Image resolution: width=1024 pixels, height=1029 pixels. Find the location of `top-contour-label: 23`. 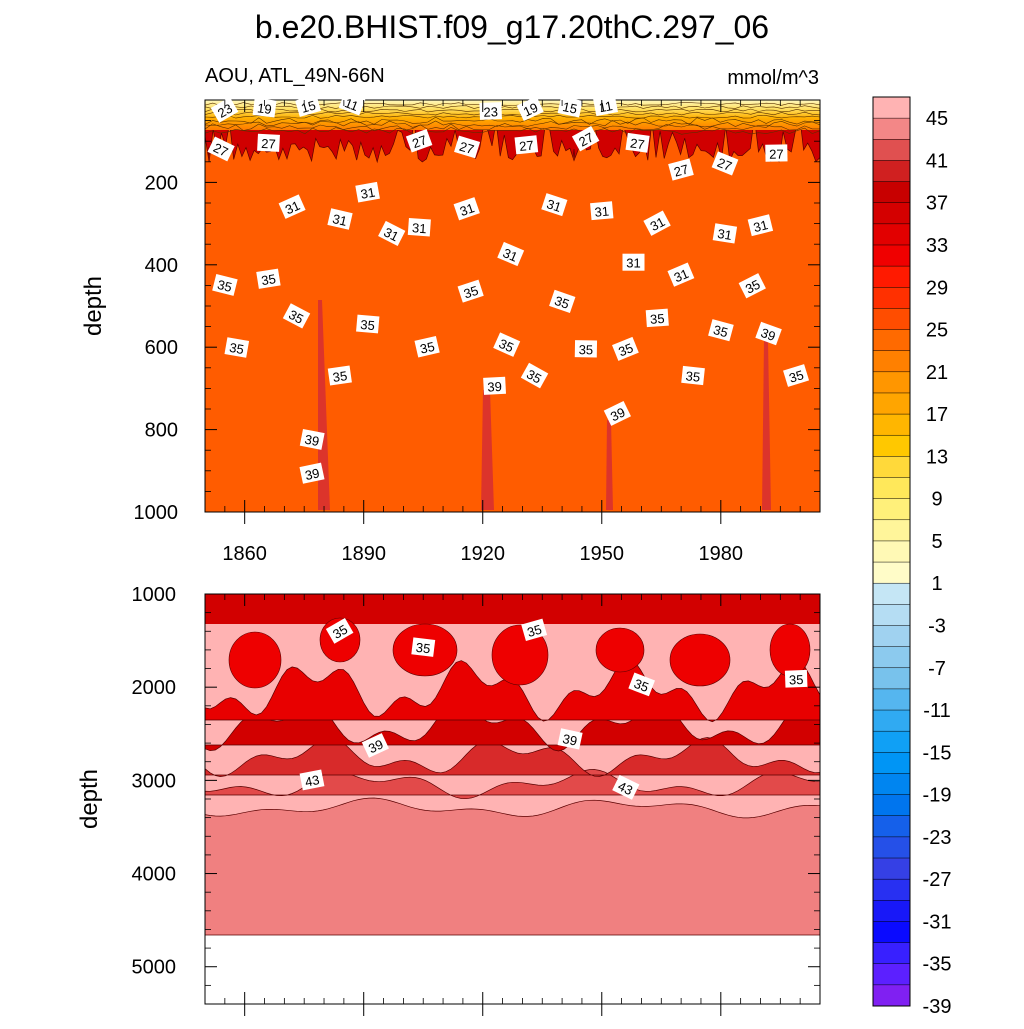

top-contour-label: 23 is located at coordinates (490, 111).